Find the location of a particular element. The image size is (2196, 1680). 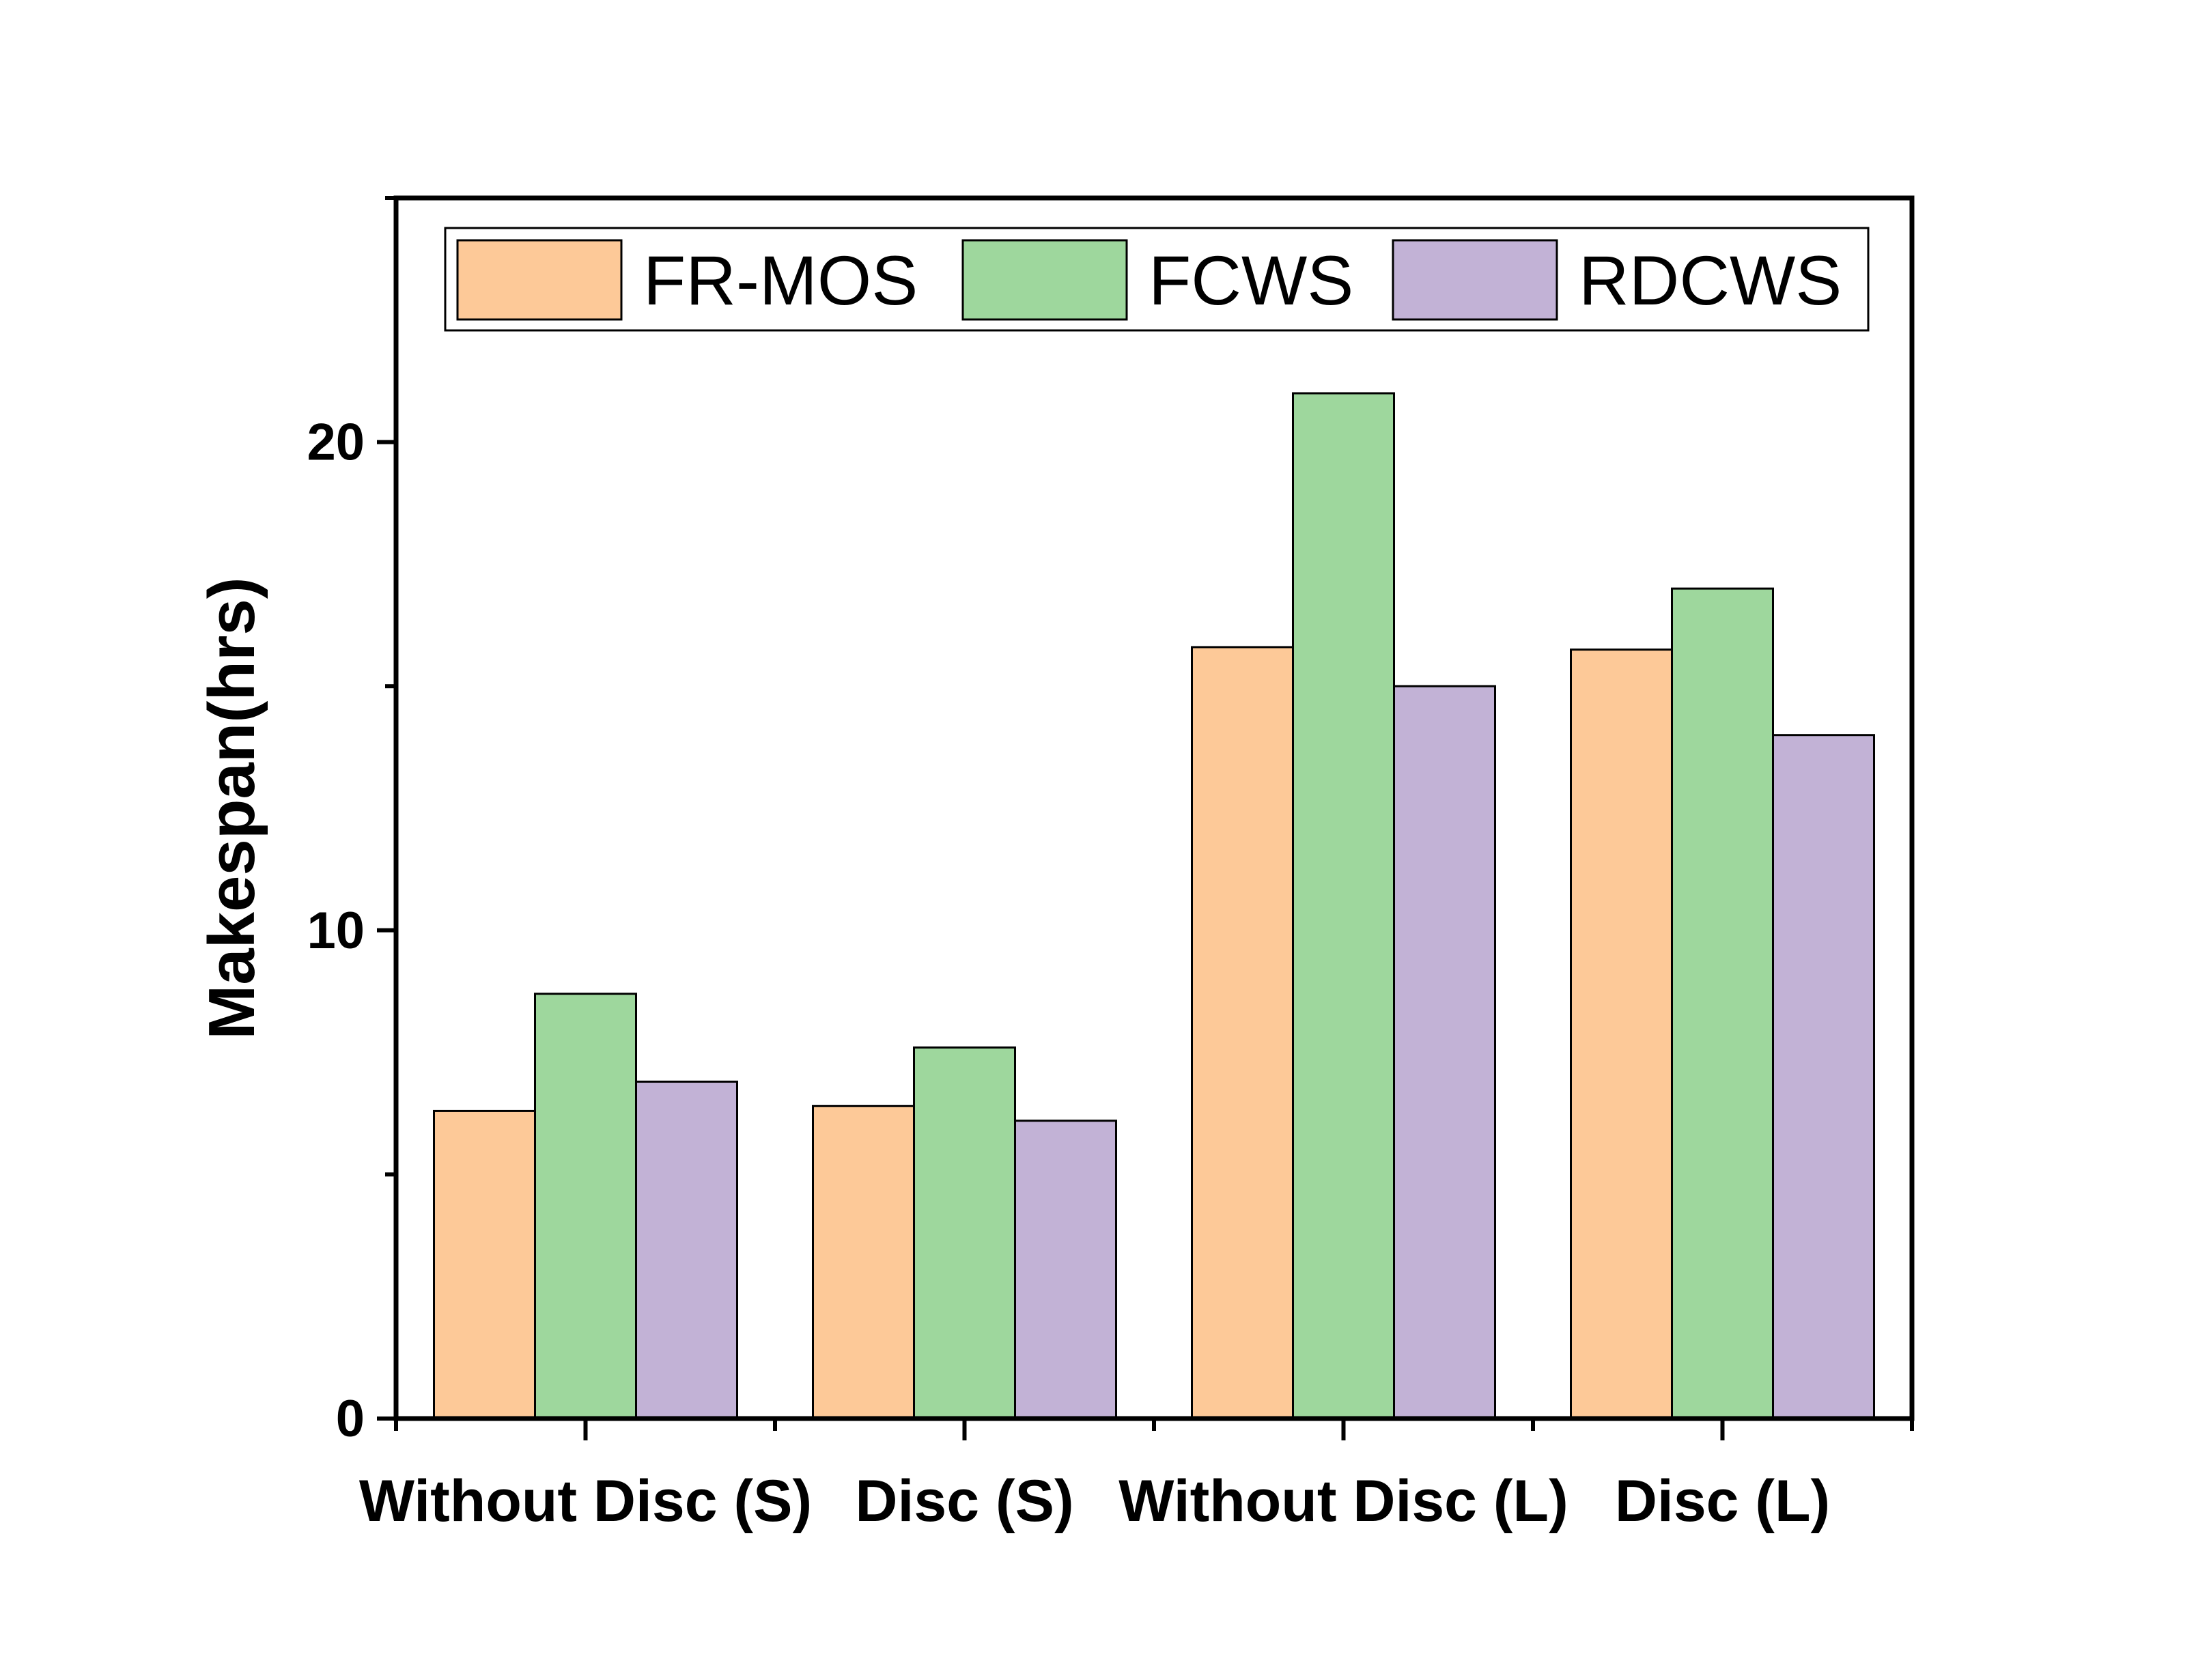

x-category-label: Without Disc (S) is located at coordinates (586, 1501).